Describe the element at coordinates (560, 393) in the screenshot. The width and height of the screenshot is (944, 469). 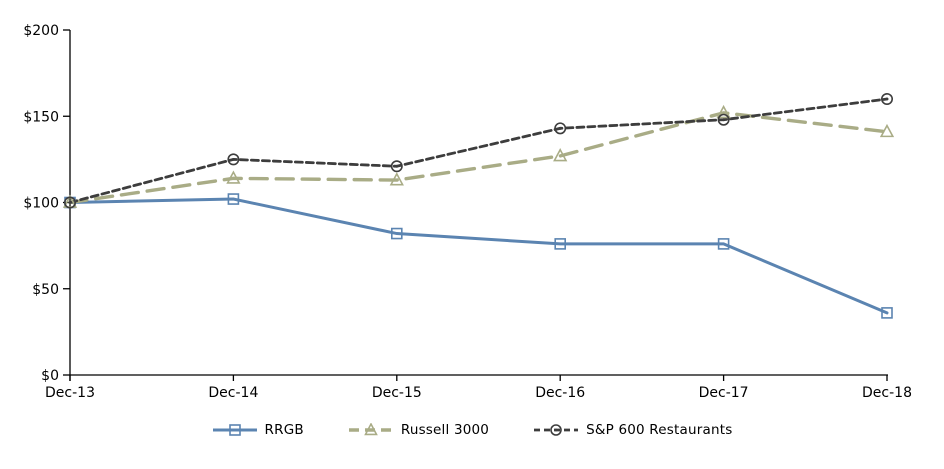
I see `svg-text: Dec-16` at that location.